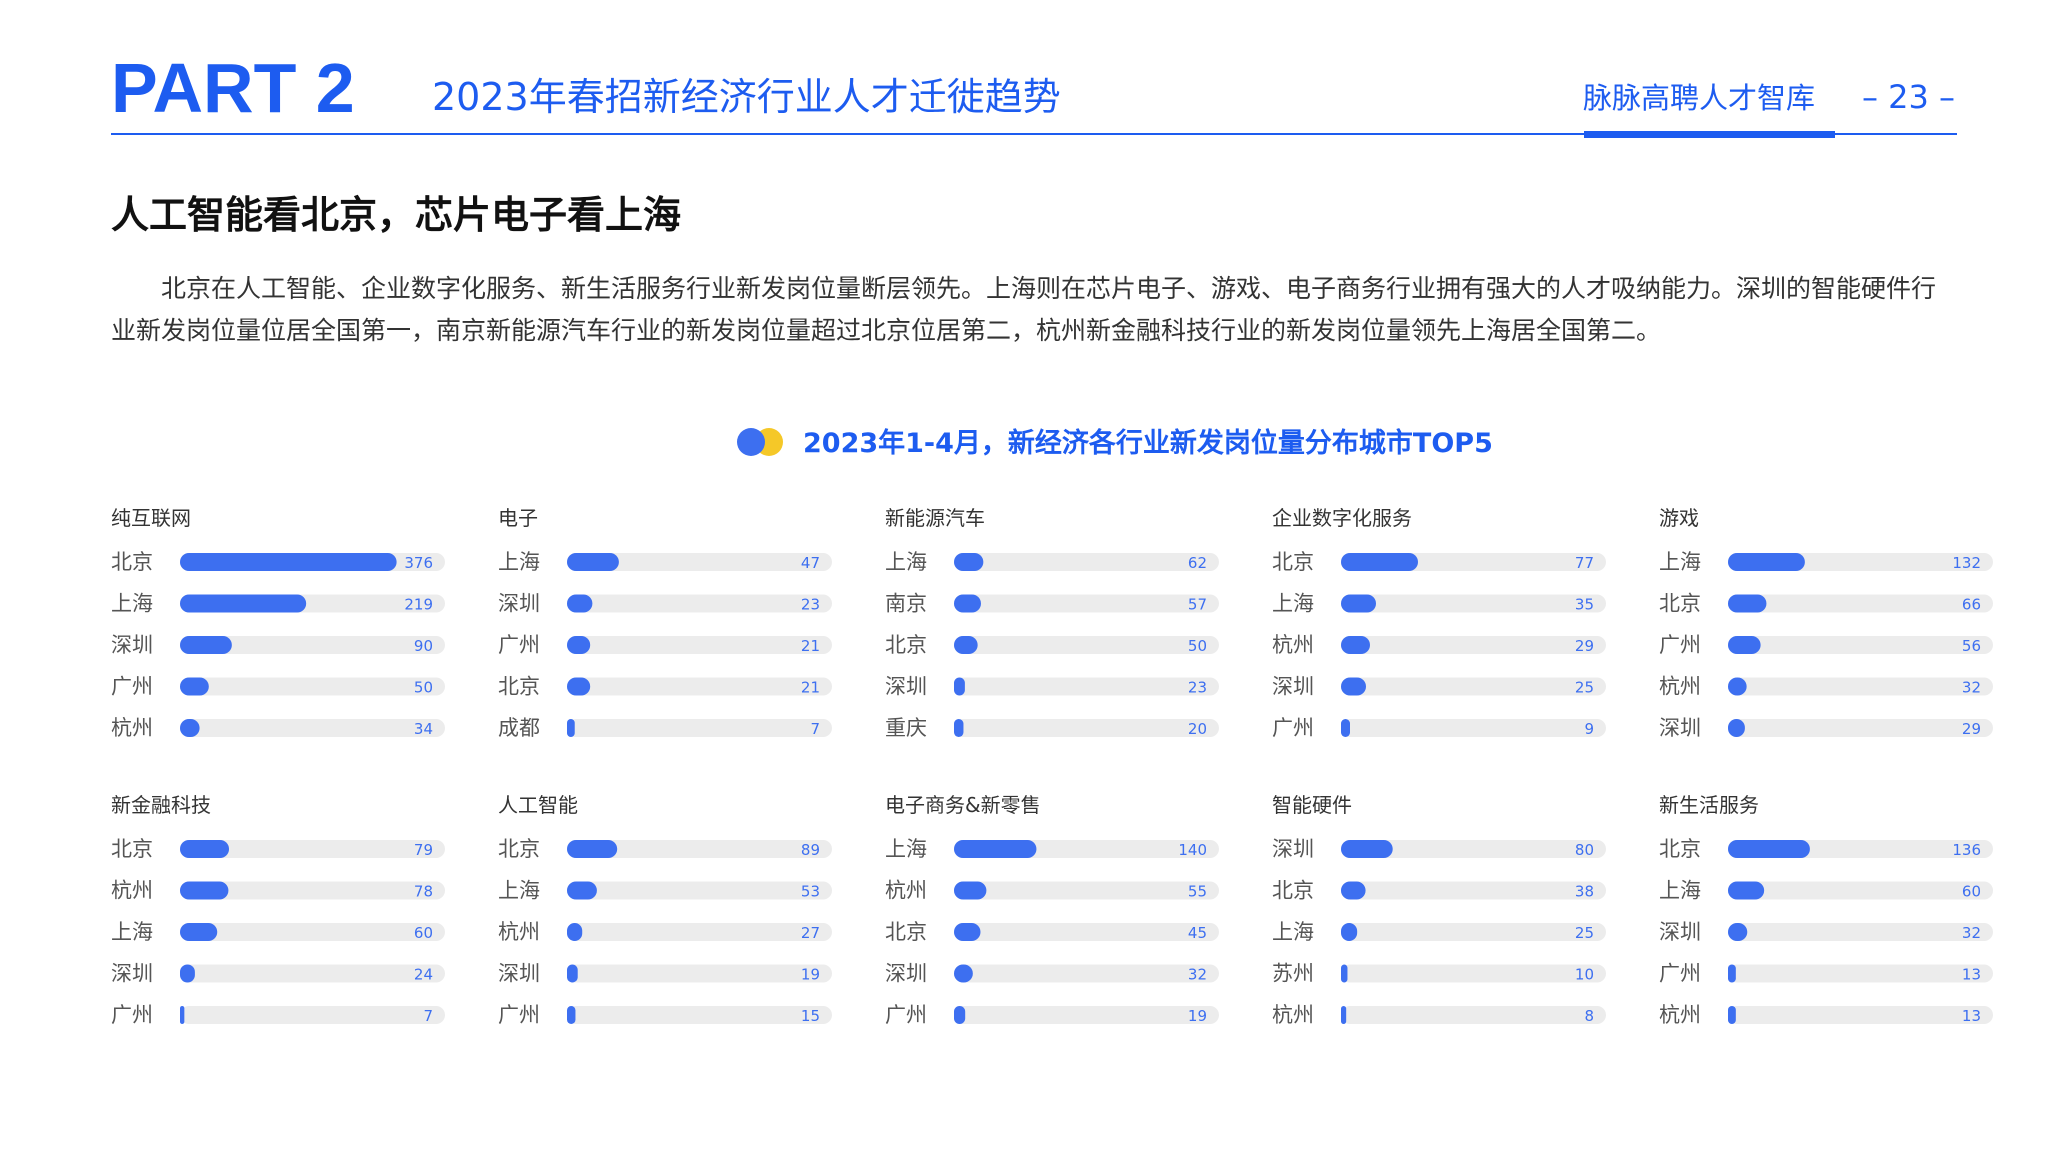 Image resolution: width=2048 pixels, height=1152 pixels. Describe the element at coordinates (423, 646) in the screenshot. I see `value-label: 90` at that location.